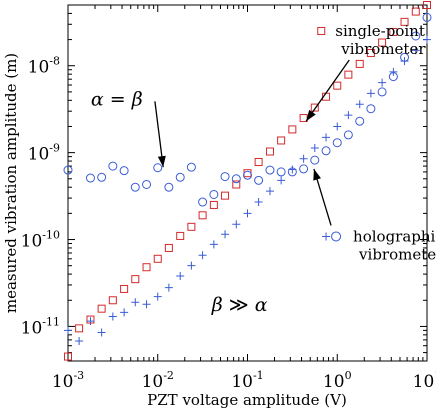 This screenshot has width=436, height=411. I want to click on y-axis-label: measured vibration amplitude (m), so click(11, 183).